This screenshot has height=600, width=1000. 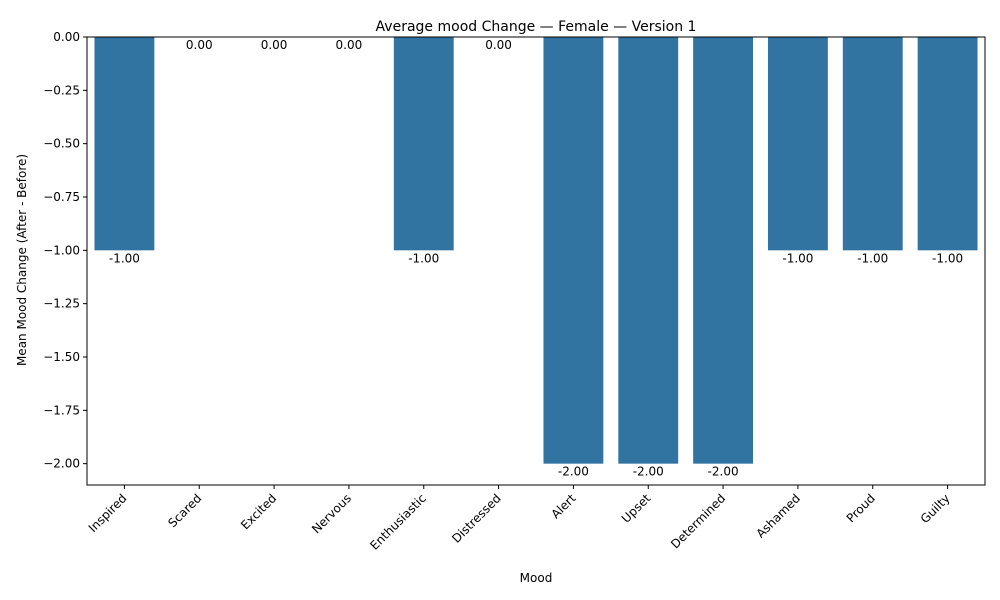 What do you see at coordinates (331, 513) in the screenshot?
I see `x-tick-label: Nervous` at bounding box center [331, 513].